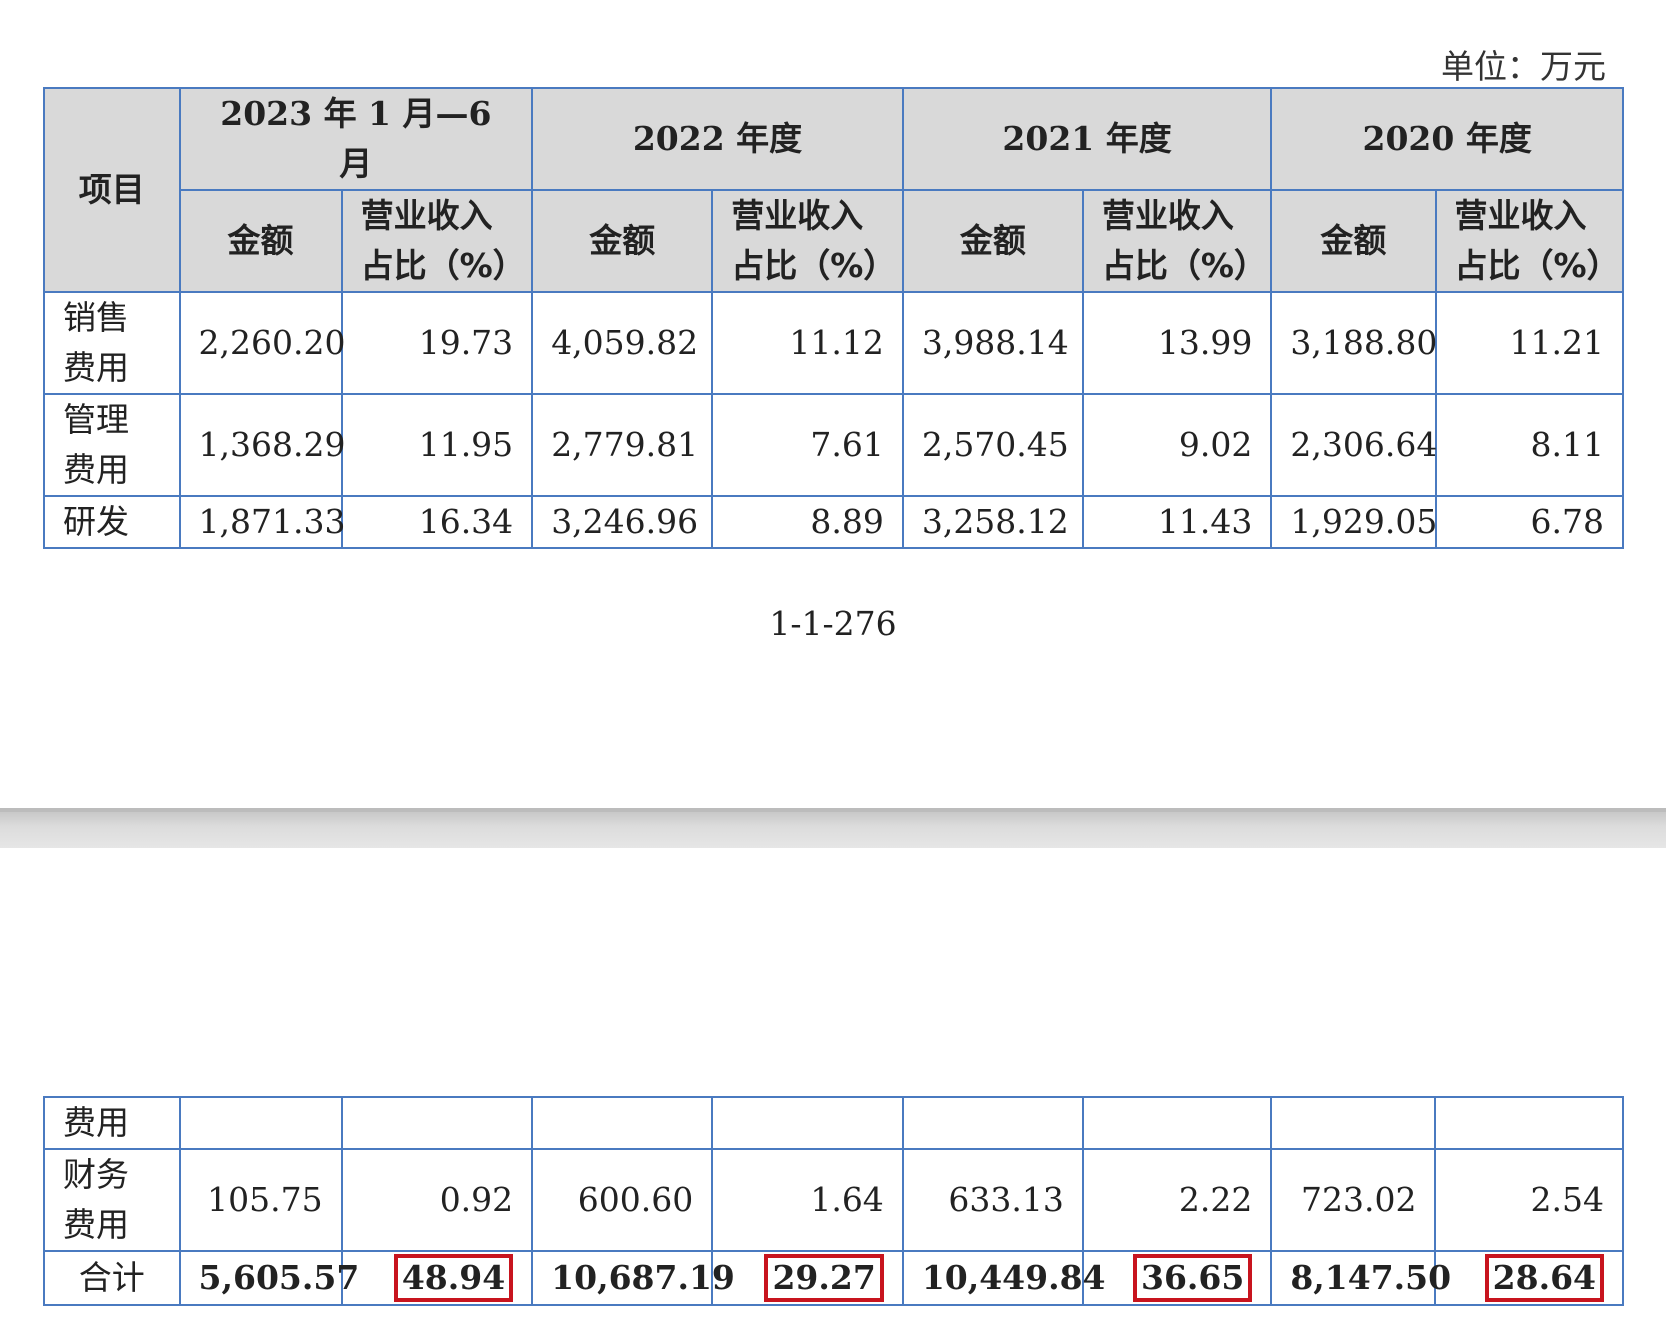 The image size is (1666, 1341). What do you see at coordinates (1529, 1200) in the screenshot?
I see `ratio-cell: 2.54` at bounding box center [1529, 1200].